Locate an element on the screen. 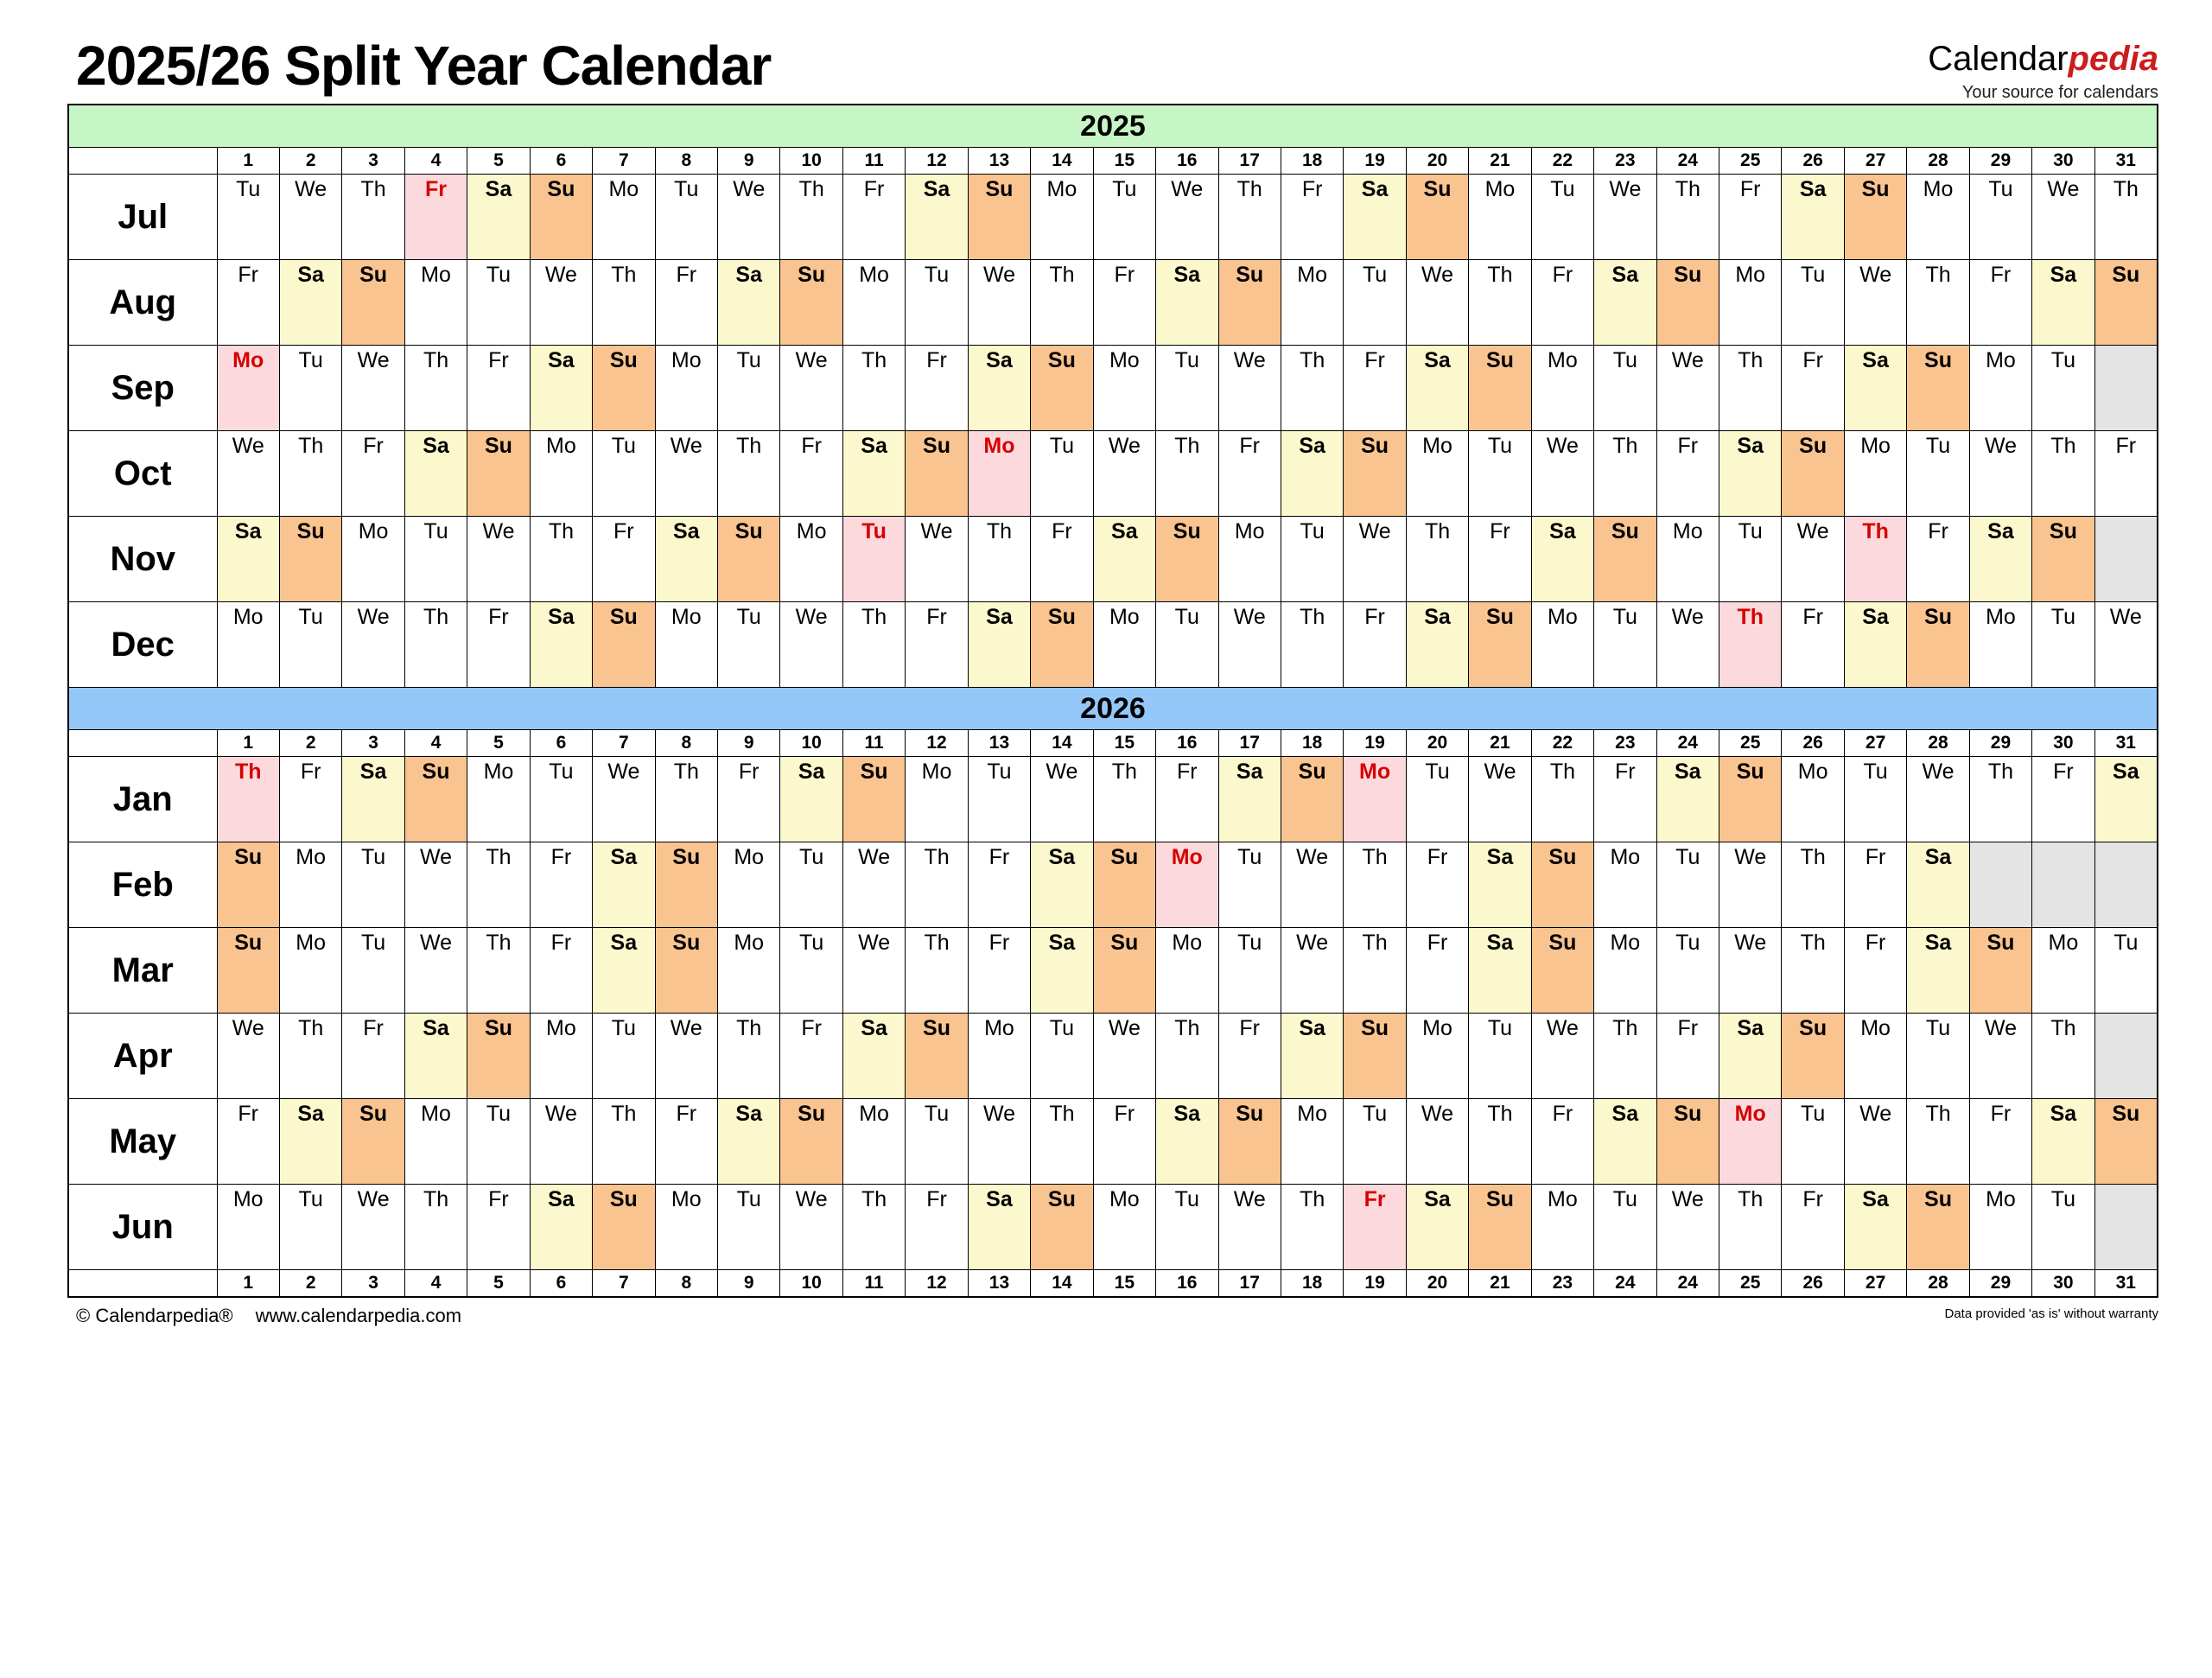 Image resolution: width=2212 pixels, height=1678 pixels. day-cell-jul-17: Th is located at coordinates (1249, 217).